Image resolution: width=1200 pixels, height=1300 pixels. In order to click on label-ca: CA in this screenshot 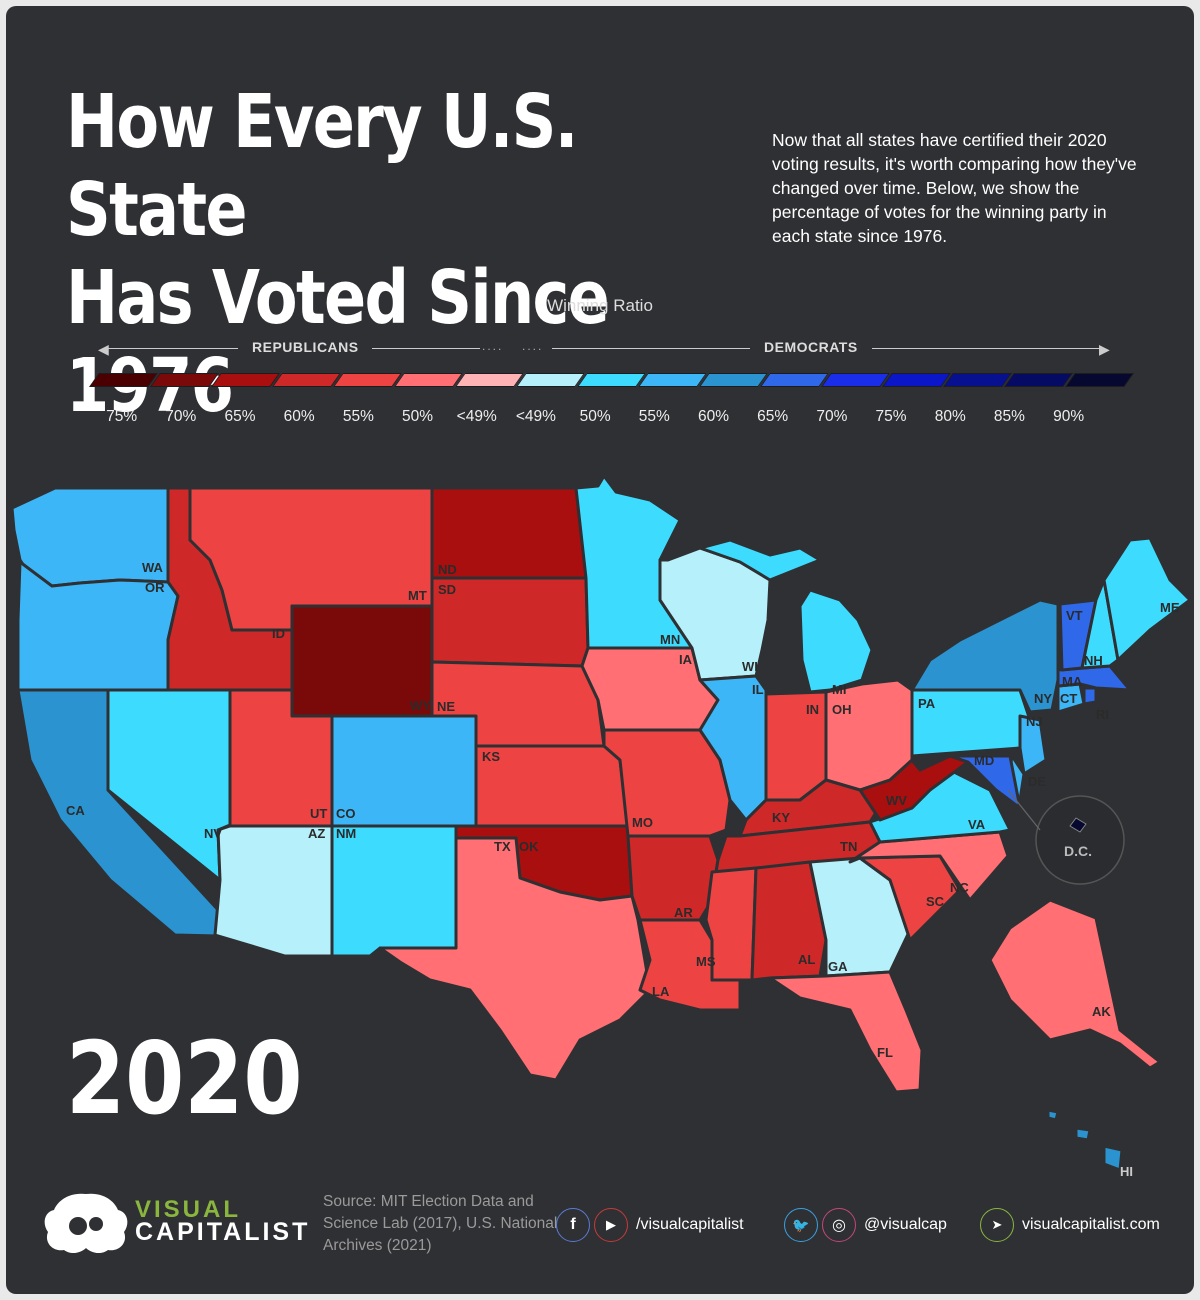, I will do `click(75, 810)`.